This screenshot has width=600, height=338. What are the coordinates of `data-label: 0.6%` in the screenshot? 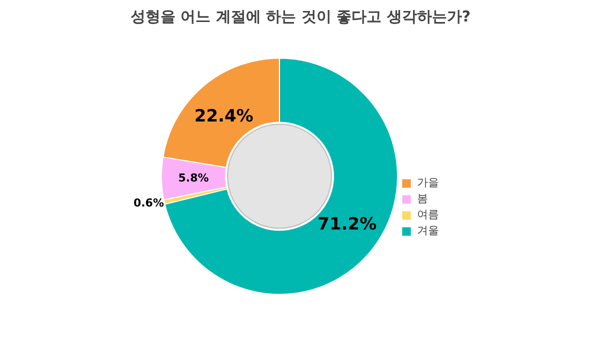 It's located at (148, 203).